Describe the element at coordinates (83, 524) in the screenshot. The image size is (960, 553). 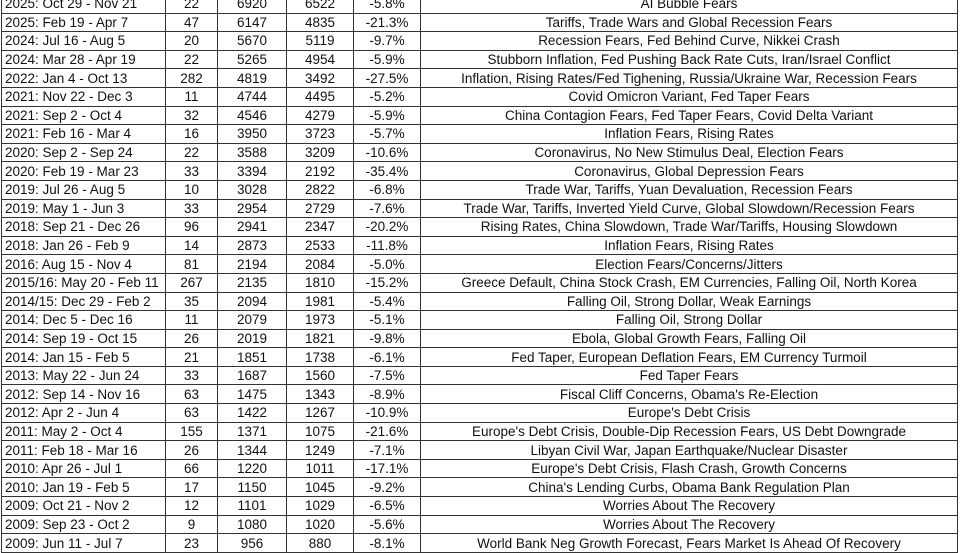
I see `period-cell: 2009: Sep 23 - Oct 2` at that location.